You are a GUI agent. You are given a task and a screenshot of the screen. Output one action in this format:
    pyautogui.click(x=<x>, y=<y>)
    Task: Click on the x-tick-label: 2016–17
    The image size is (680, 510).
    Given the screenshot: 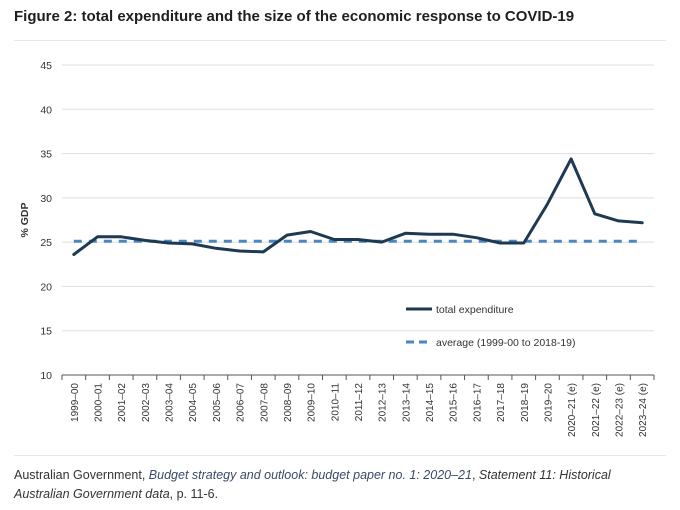 What is the action you would take?
    pyautogui.click(x=477, y=402)
    